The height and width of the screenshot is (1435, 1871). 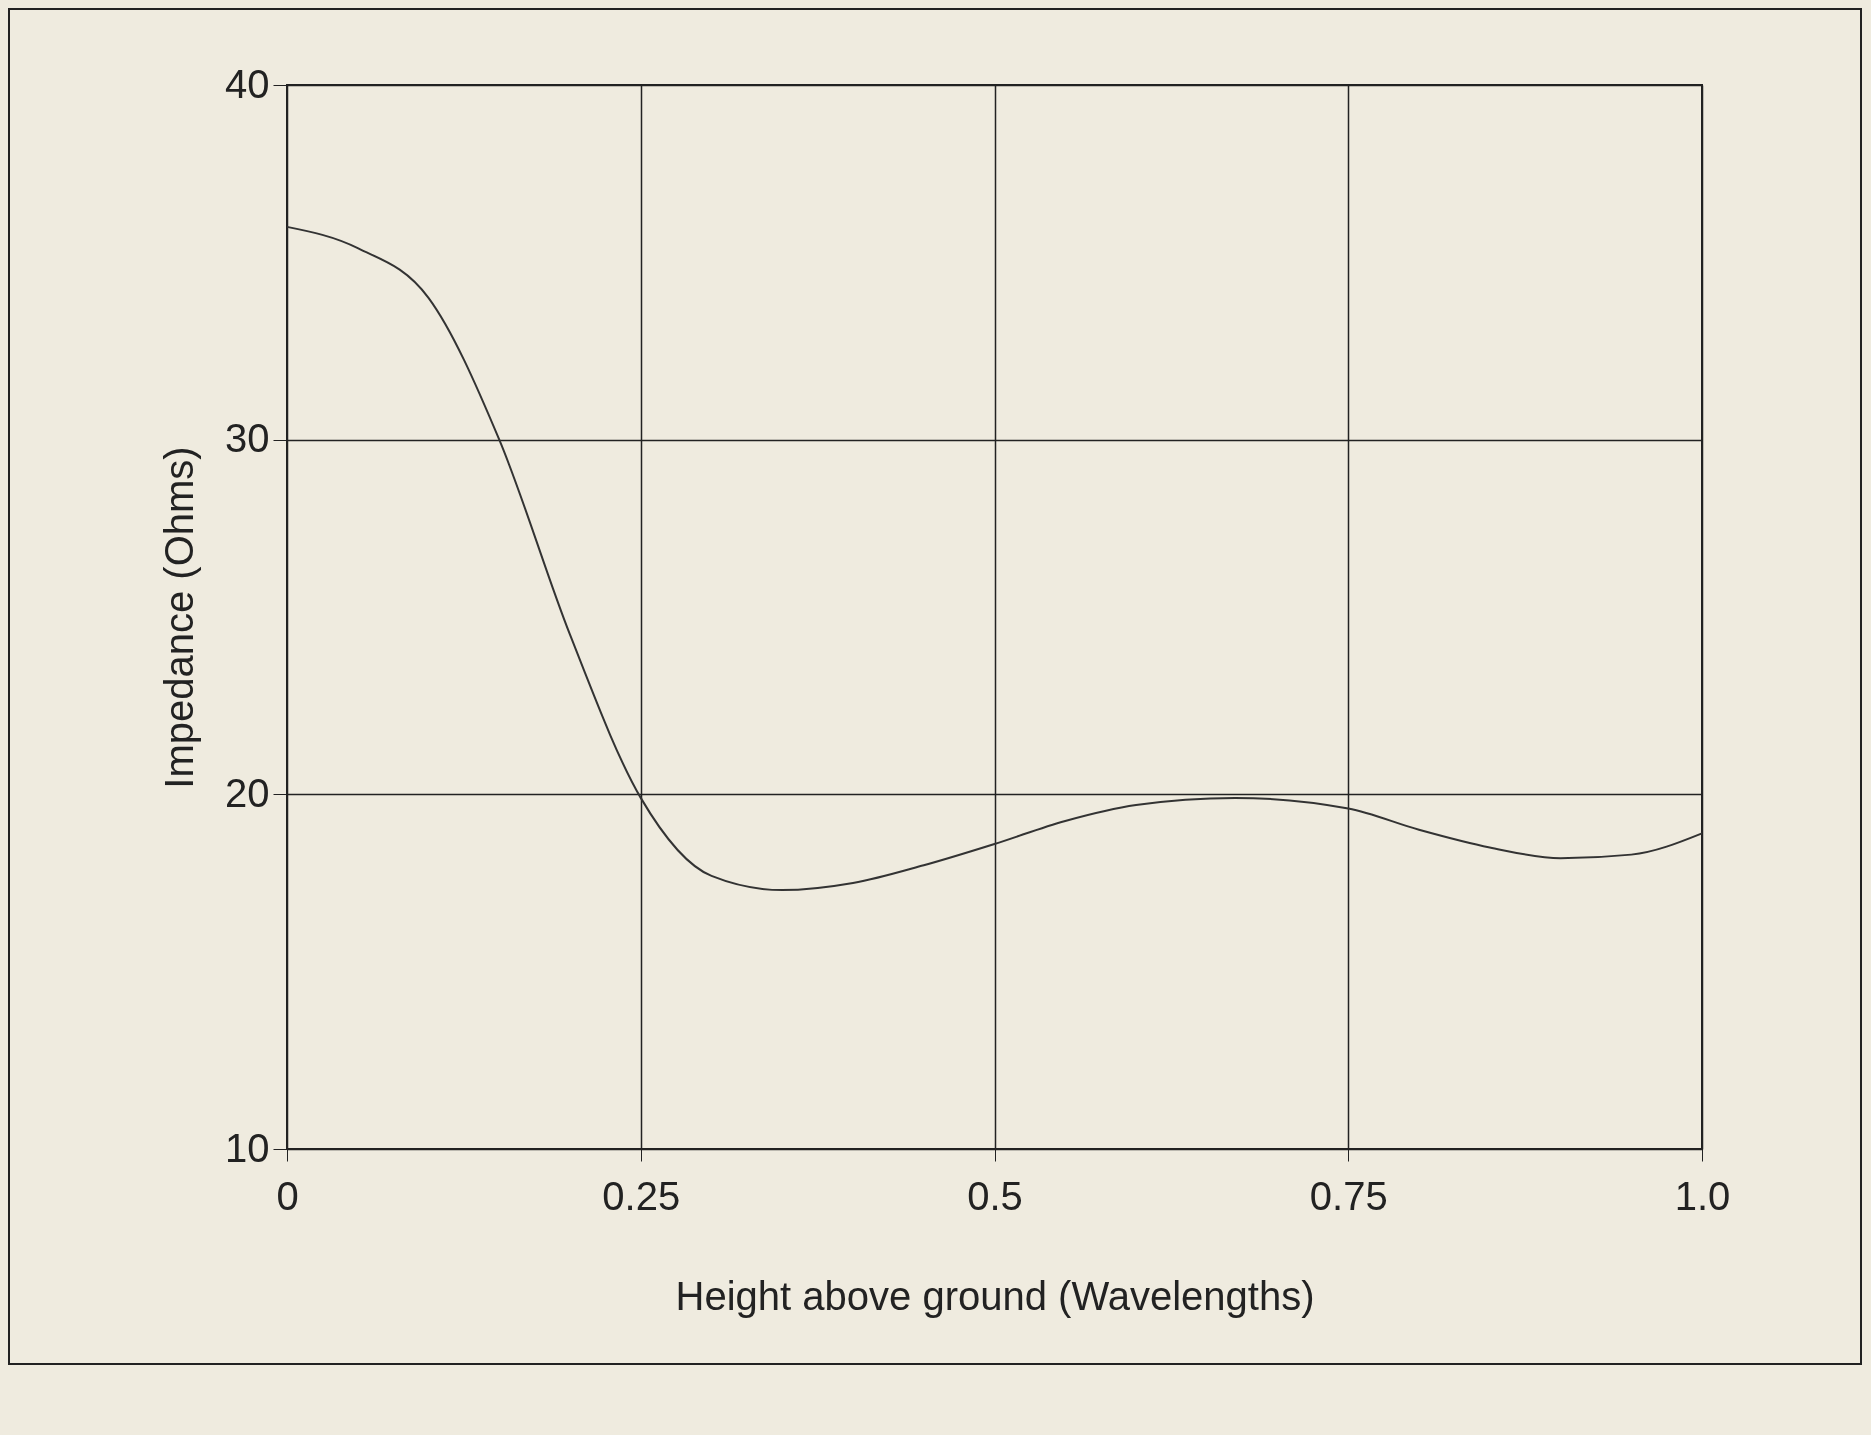 What do you see at coordinates (179, 617) in the screenshot?
I see `y-axis-title: Impedance (Ohms)` at bounding box center [179, 617].